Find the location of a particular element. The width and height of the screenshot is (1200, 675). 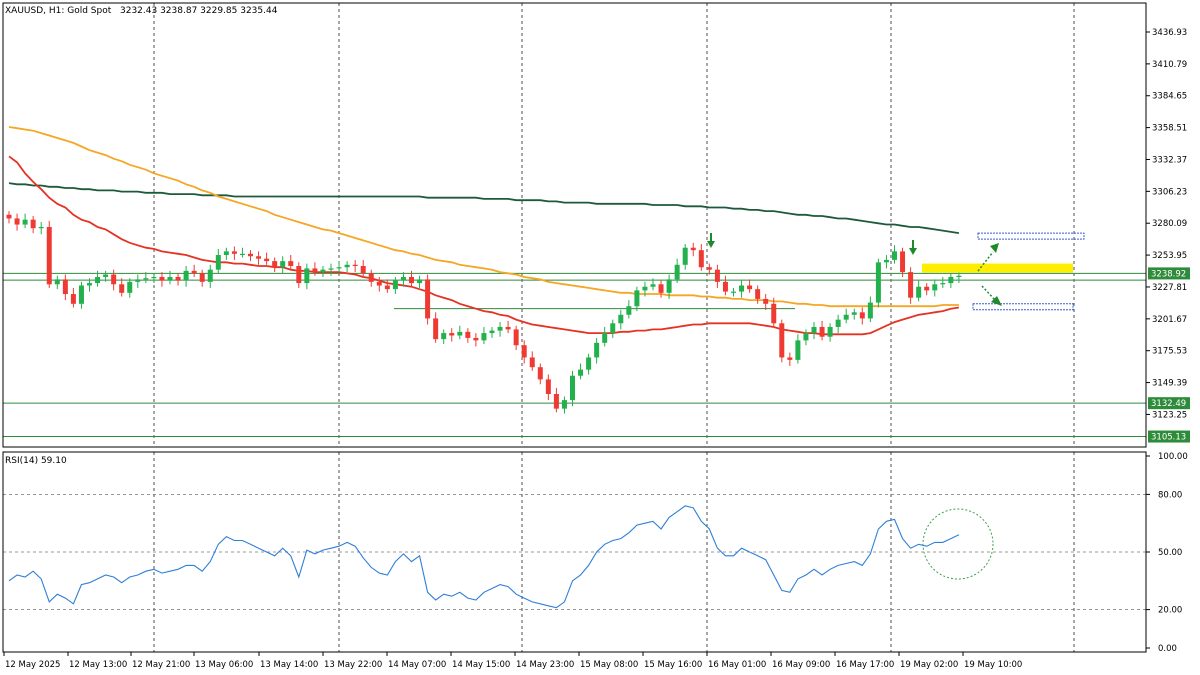

time-tick-label: 12 May 2025 is located at coordinates (32, 665).